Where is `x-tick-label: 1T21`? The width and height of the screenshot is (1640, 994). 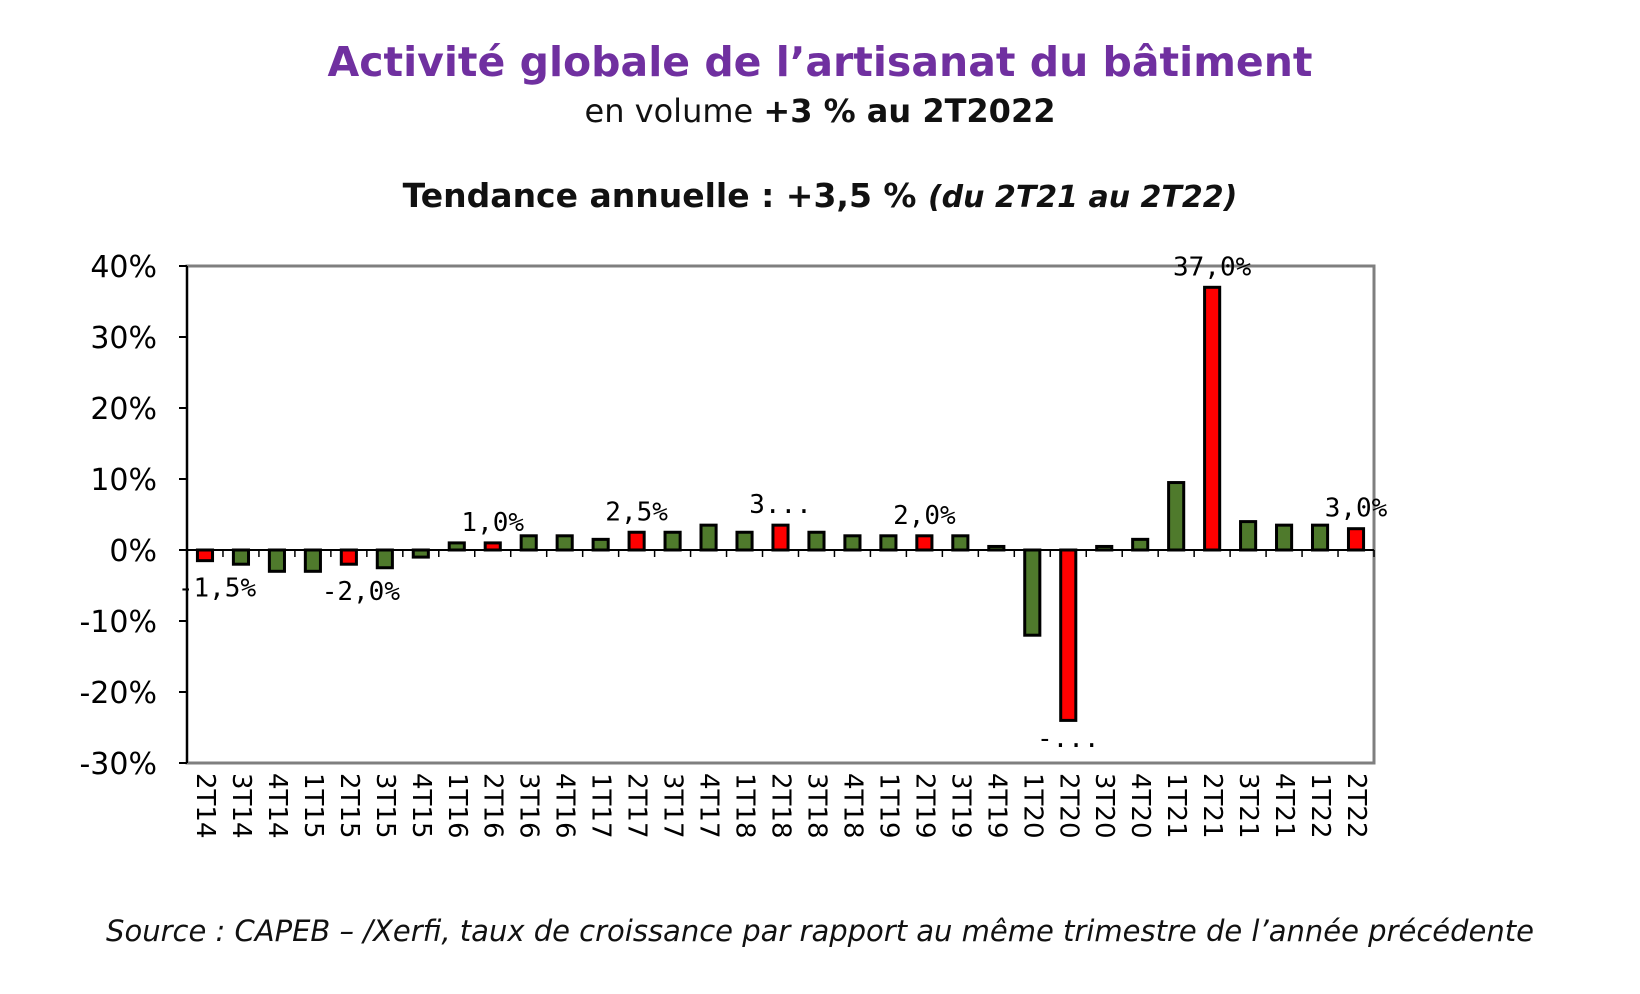
x-tick-label: 1T21 is located at coordinates (1176, 806).